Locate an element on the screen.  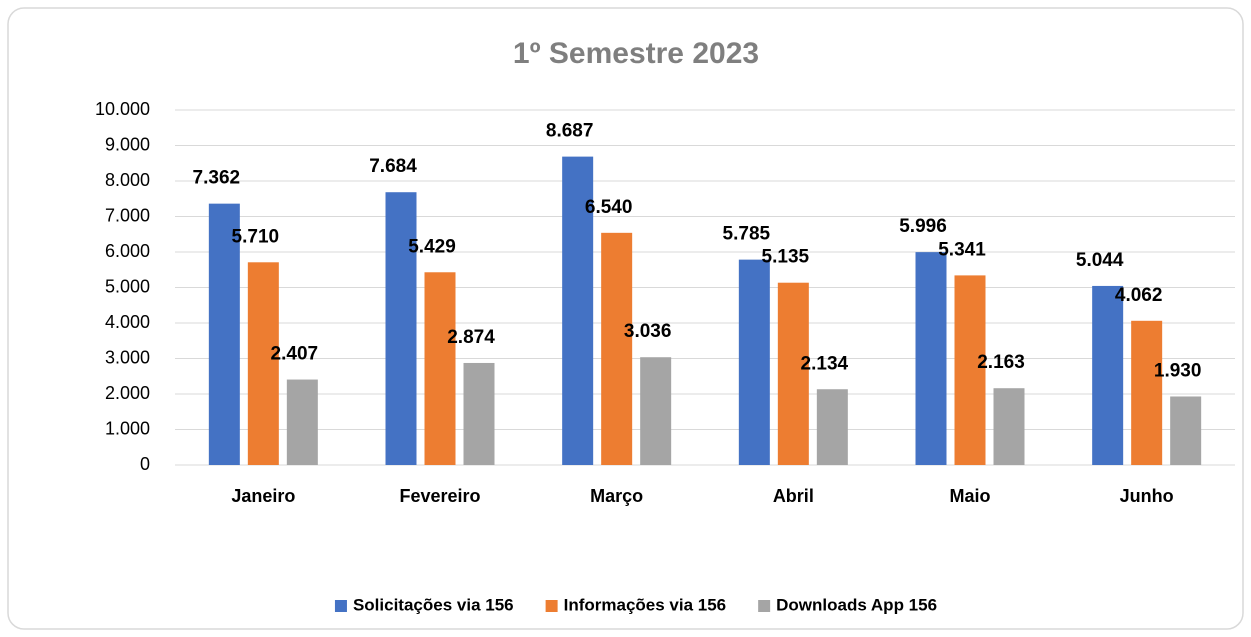
value-label: 2.134 is located at coordinates (825, 363).